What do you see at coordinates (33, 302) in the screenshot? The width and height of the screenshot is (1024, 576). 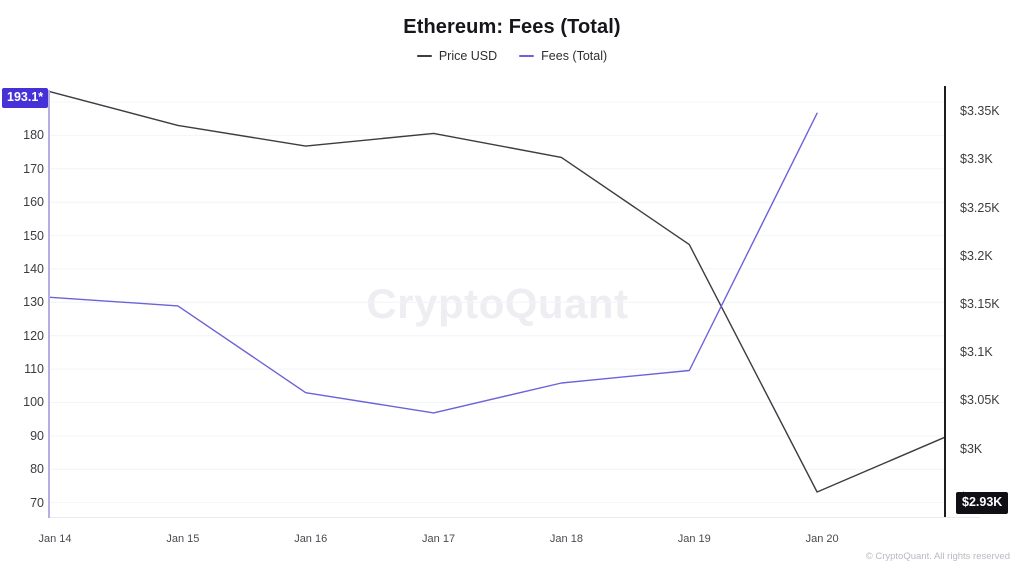 I see `left-axis-tick-label: 130` at bounding box center [33, 302].